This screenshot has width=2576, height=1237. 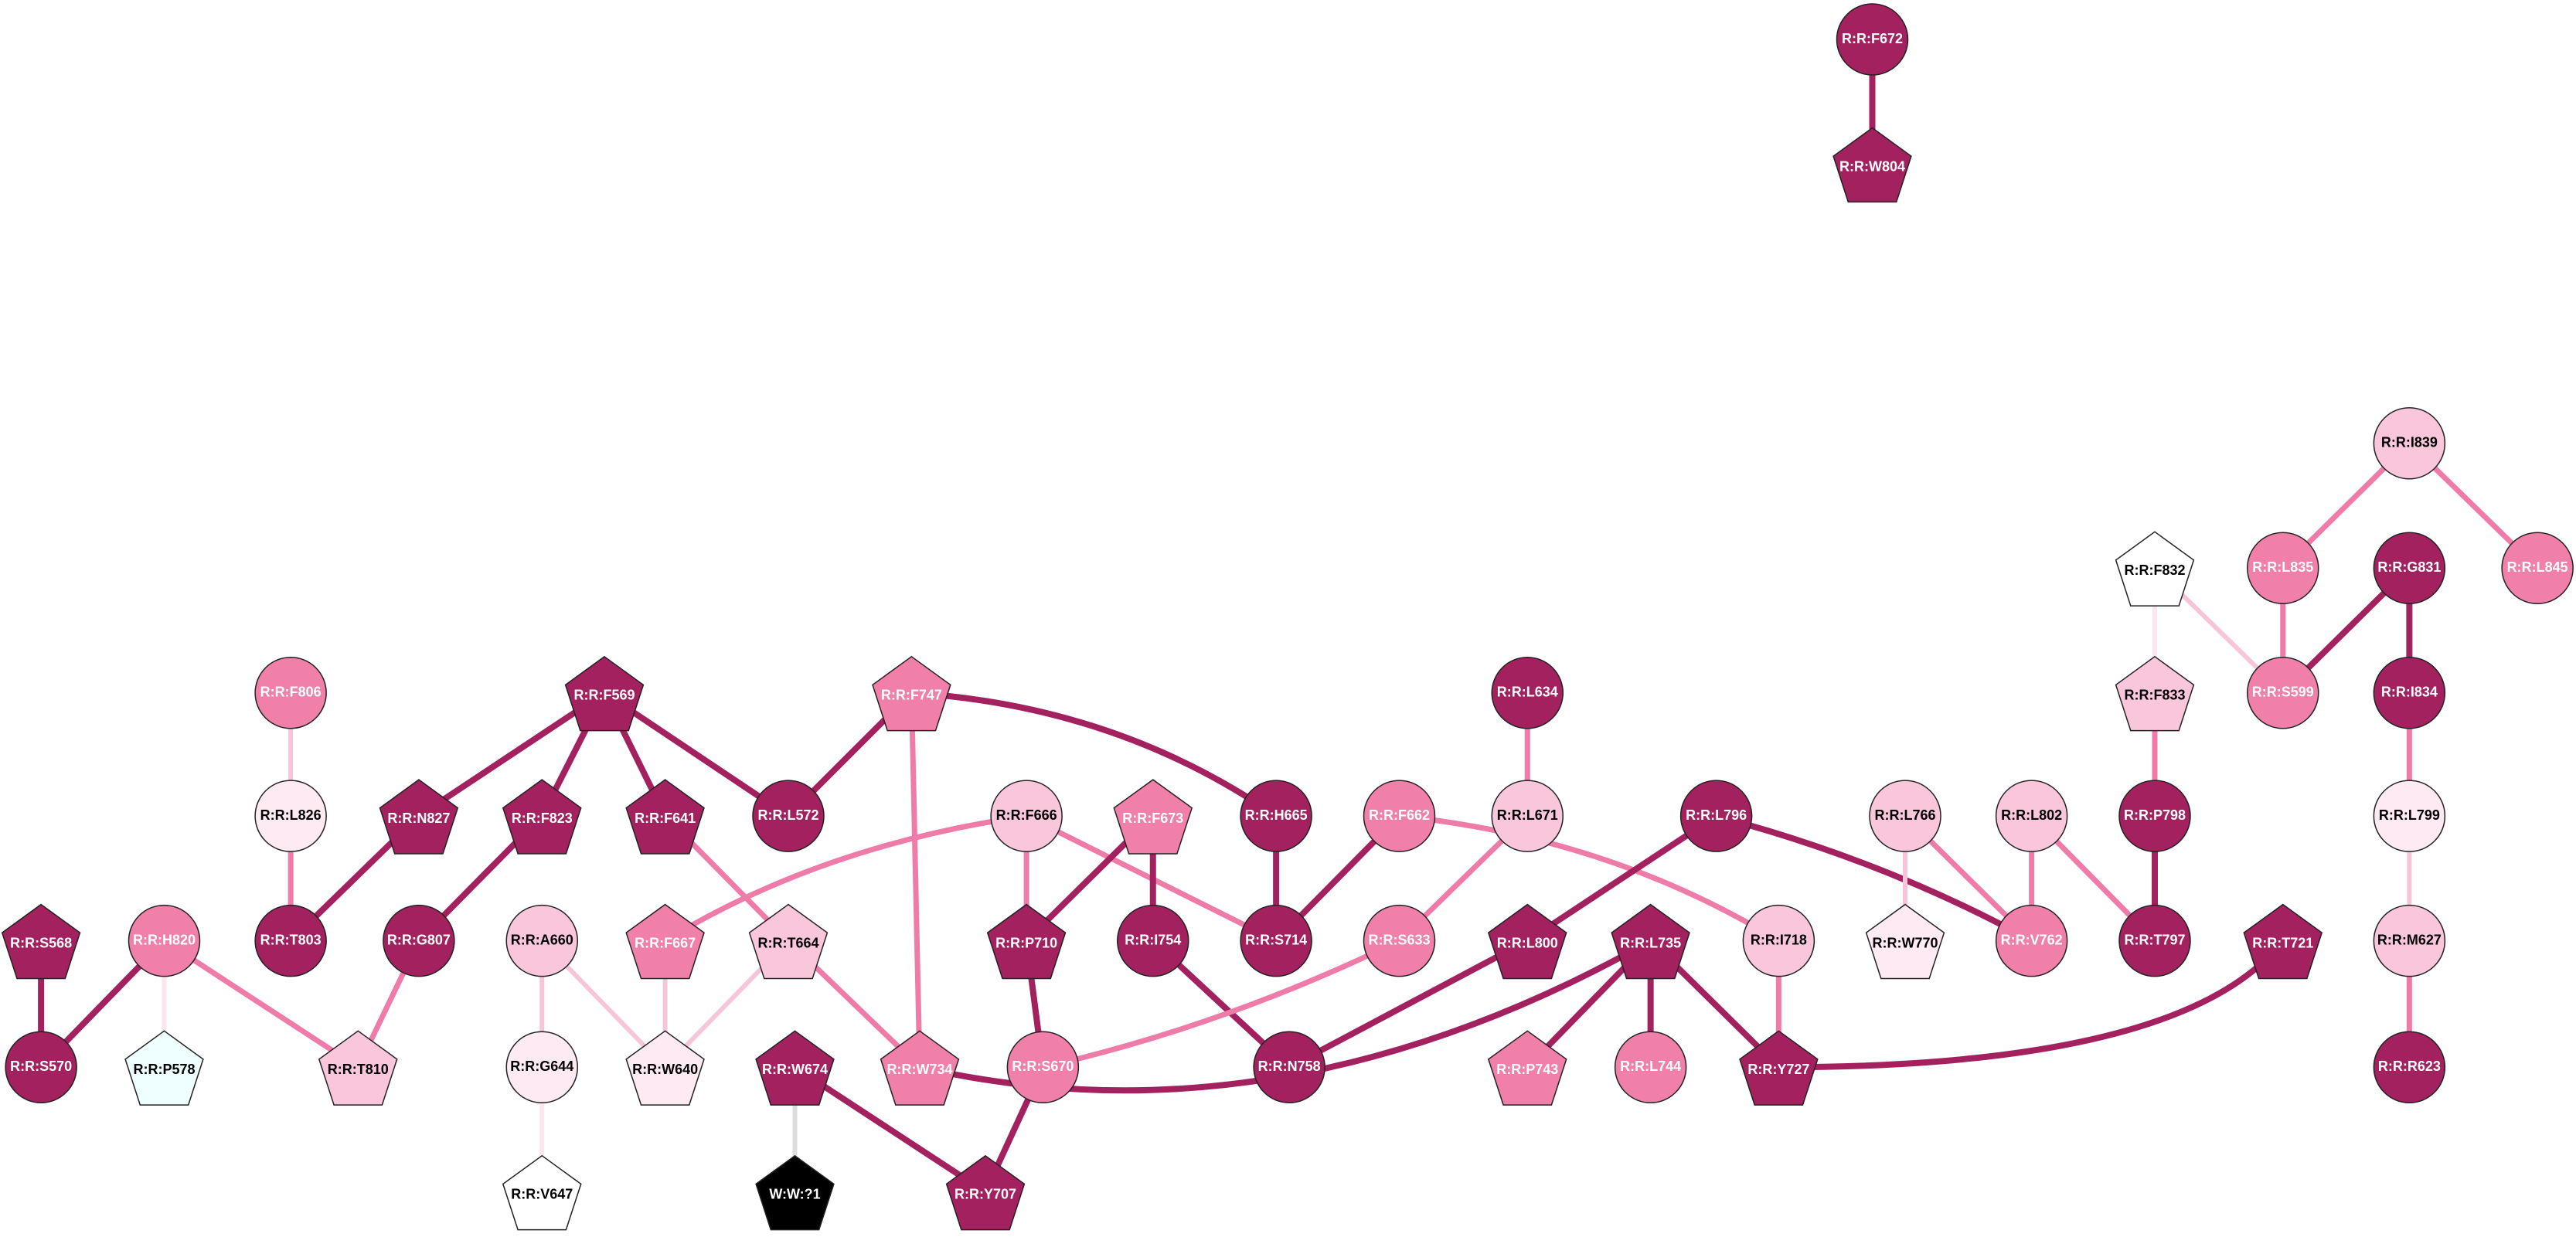 I want to click on node-label: R:R:V647, so click(x=542, y=1194).